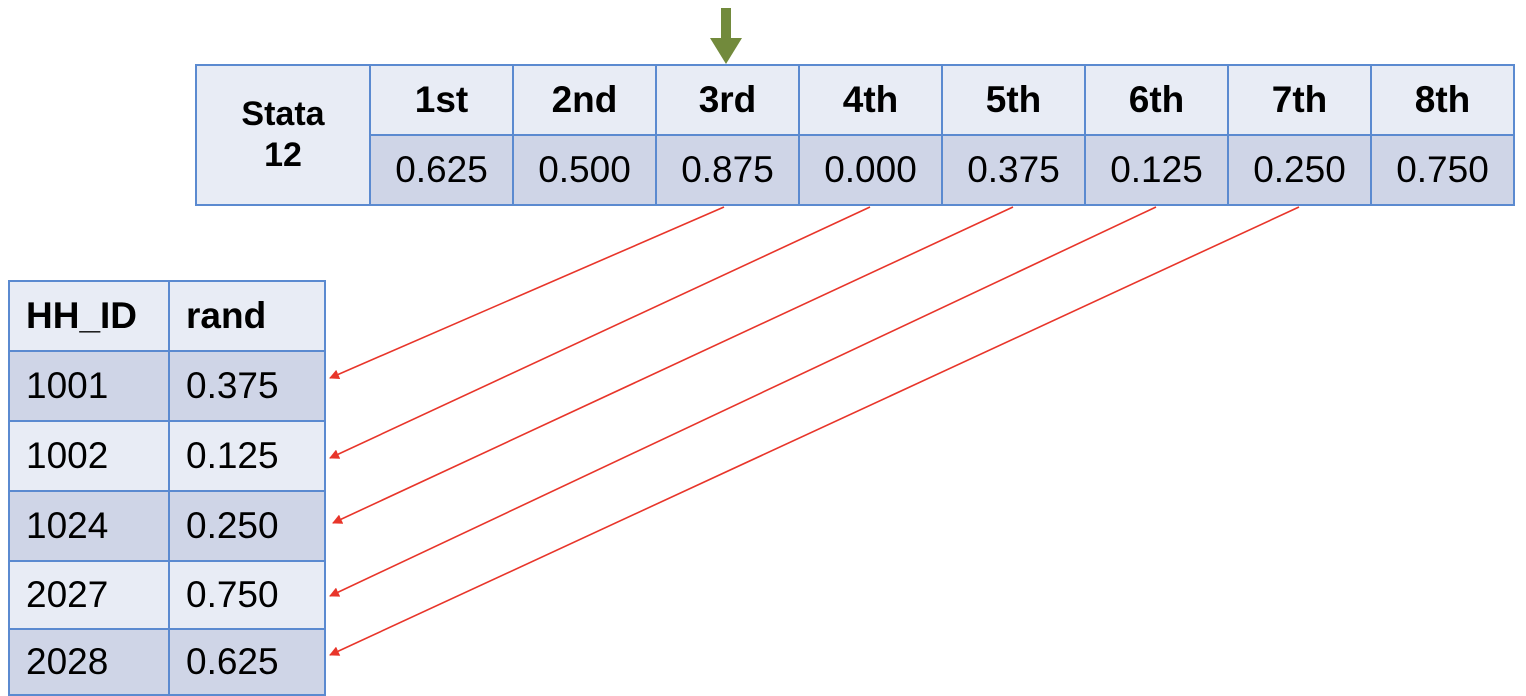 The height and width of the screenshot is (696, 1526). Describe the element at coordinates (283, 114) in the screenshot. I see `stata-label-line1: Stata` at that location.